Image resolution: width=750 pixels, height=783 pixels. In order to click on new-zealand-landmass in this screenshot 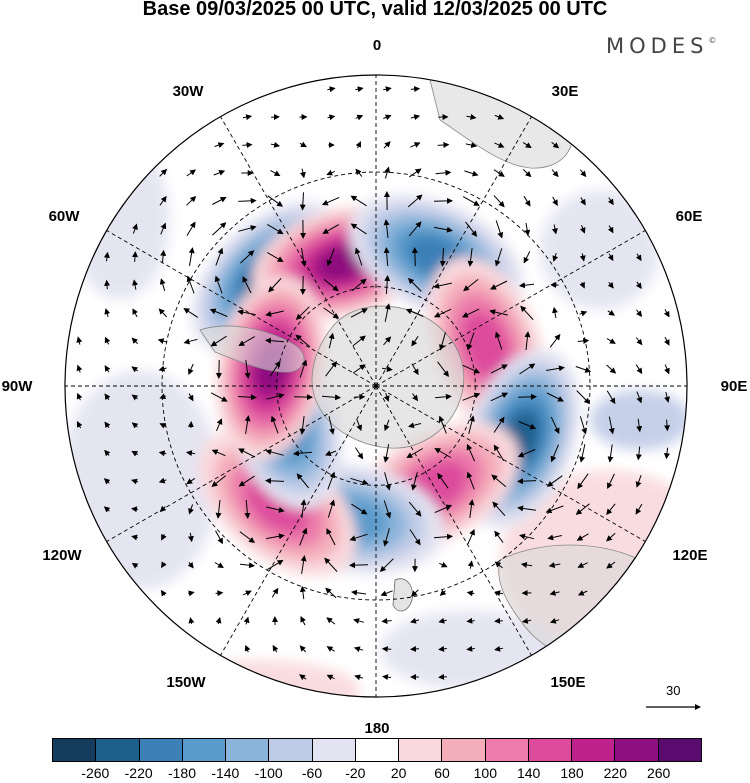, I will do `click(402, 595)`.